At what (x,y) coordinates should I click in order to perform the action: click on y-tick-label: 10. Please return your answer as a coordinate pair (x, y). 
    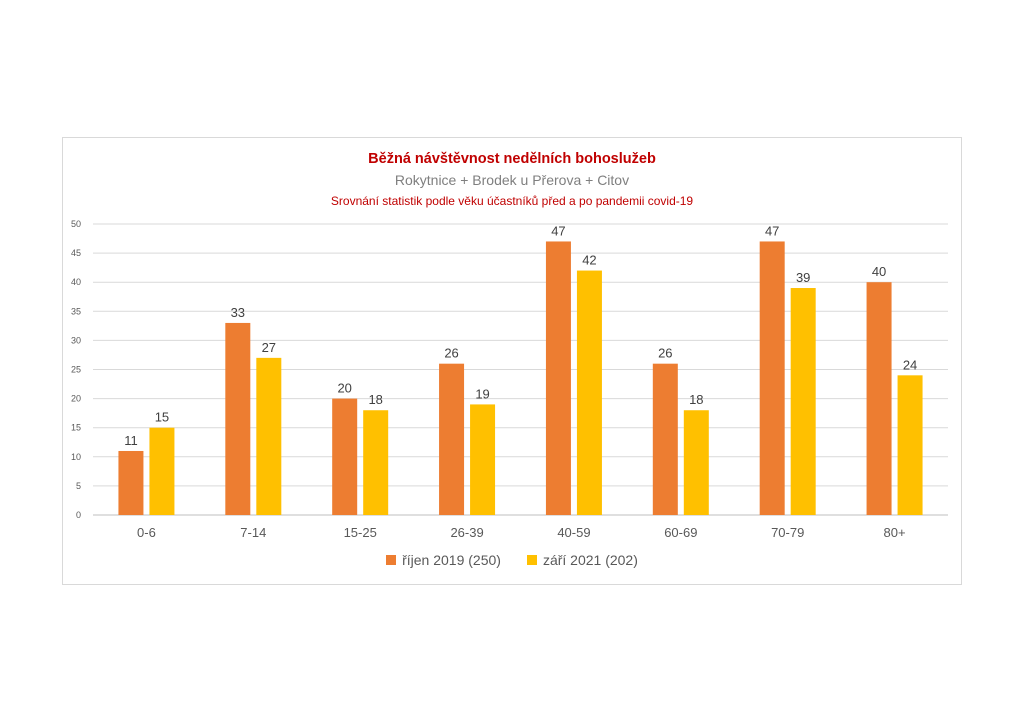
    Looking at the image, I should click on (76, 457).